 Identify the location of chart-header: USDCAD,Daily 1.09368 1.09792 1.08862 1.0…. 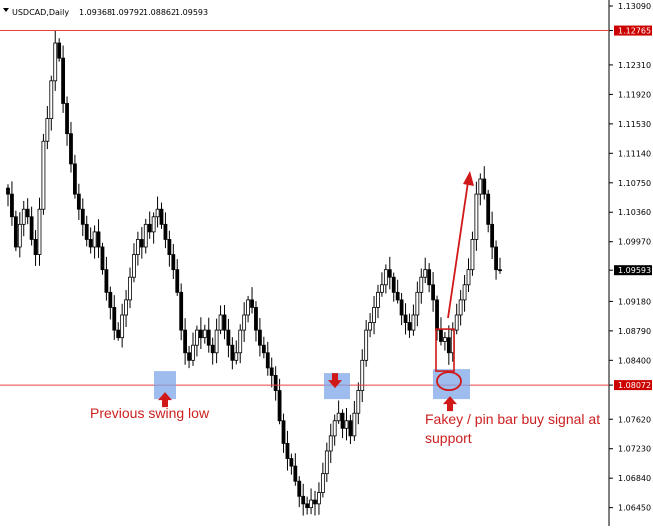
(105, 12).